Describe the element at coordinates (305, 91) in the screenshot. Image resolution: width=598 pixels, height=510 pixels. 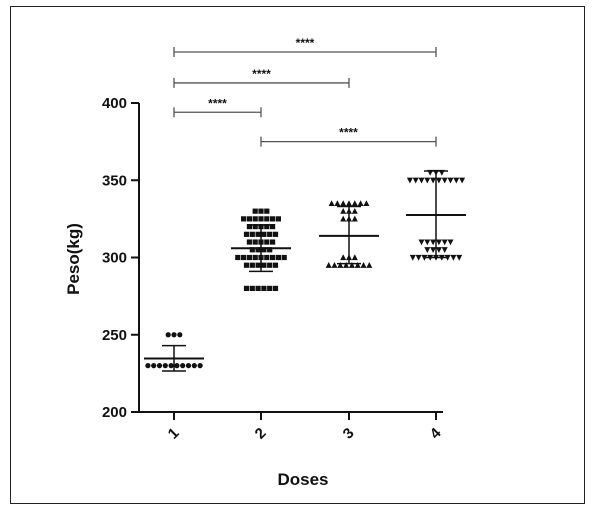
I see `significance-bars: **** **** **** ****` at that location.